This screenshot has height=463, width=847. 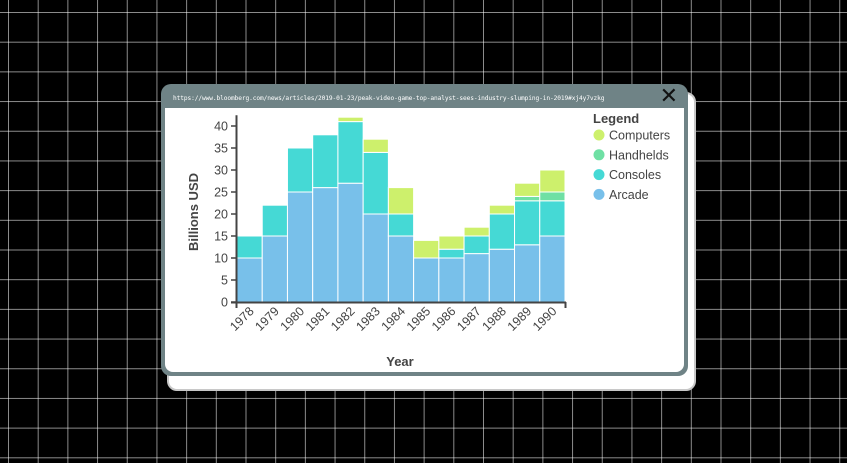 What do you see at coordinates (221, 149) in the screenshot?
I see `y-tick-label-35: 35` at bounding box center [221, 149].